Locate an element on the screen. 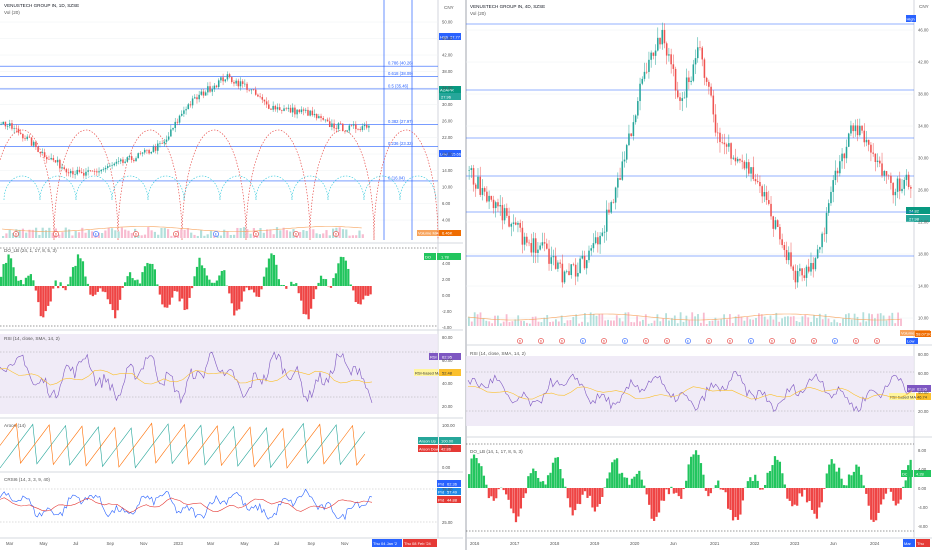 This screenshot has height=550, width=932. left-price-tick: 30.00 is located at coordinates (447, 104).